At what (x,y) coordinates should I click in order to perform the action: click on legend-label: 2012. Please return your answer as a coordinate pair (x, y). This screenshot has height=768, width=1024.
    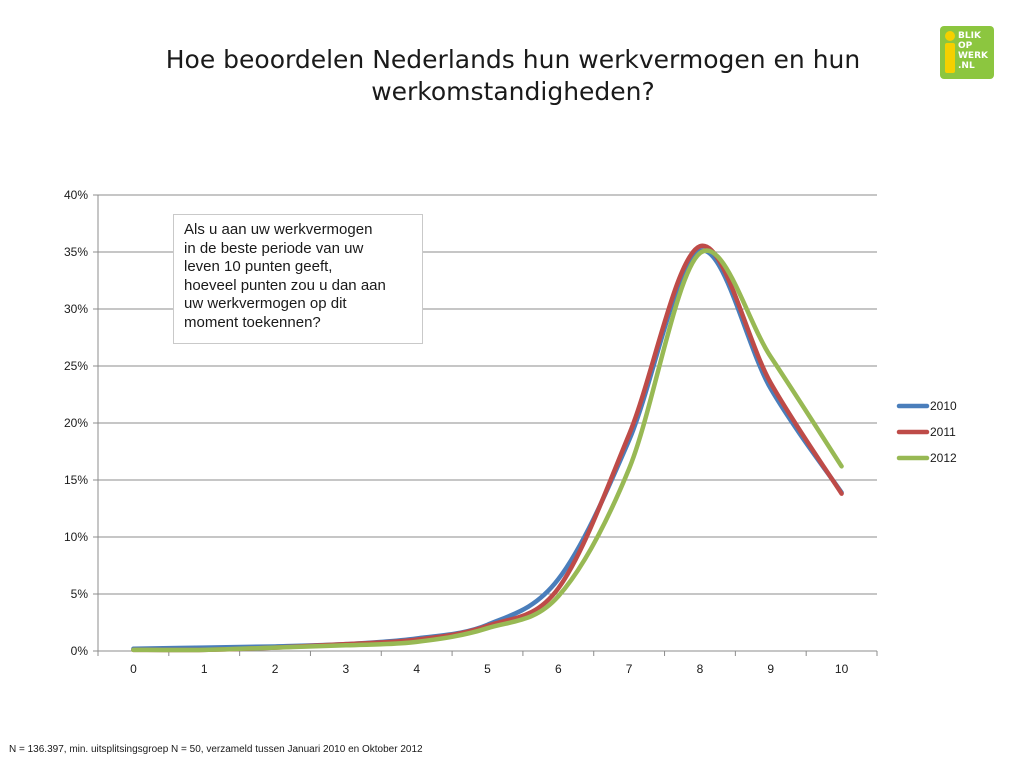
    Looking at the image, I should click on (943, 458).